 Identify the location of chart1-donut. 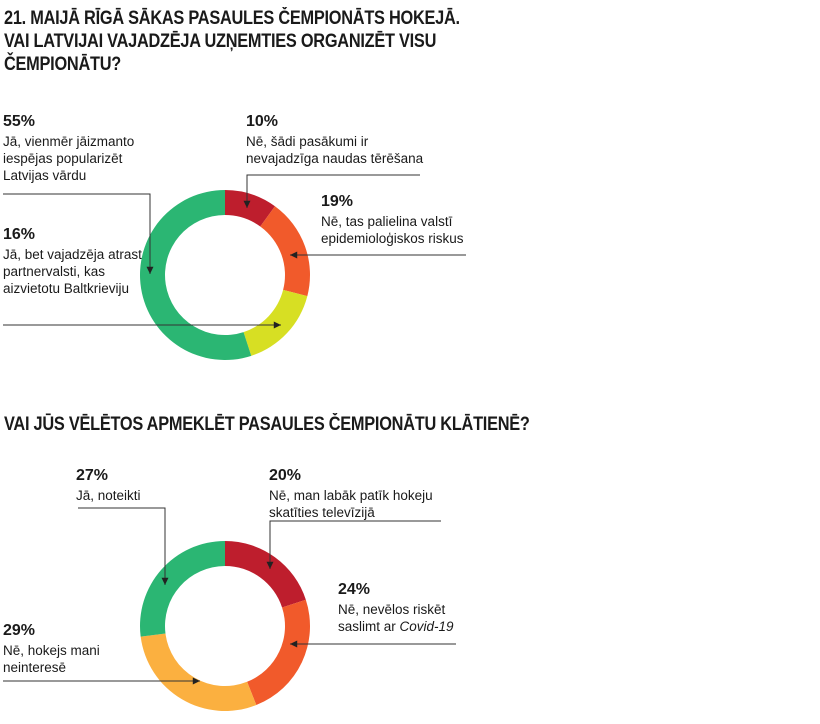
(225, 275).